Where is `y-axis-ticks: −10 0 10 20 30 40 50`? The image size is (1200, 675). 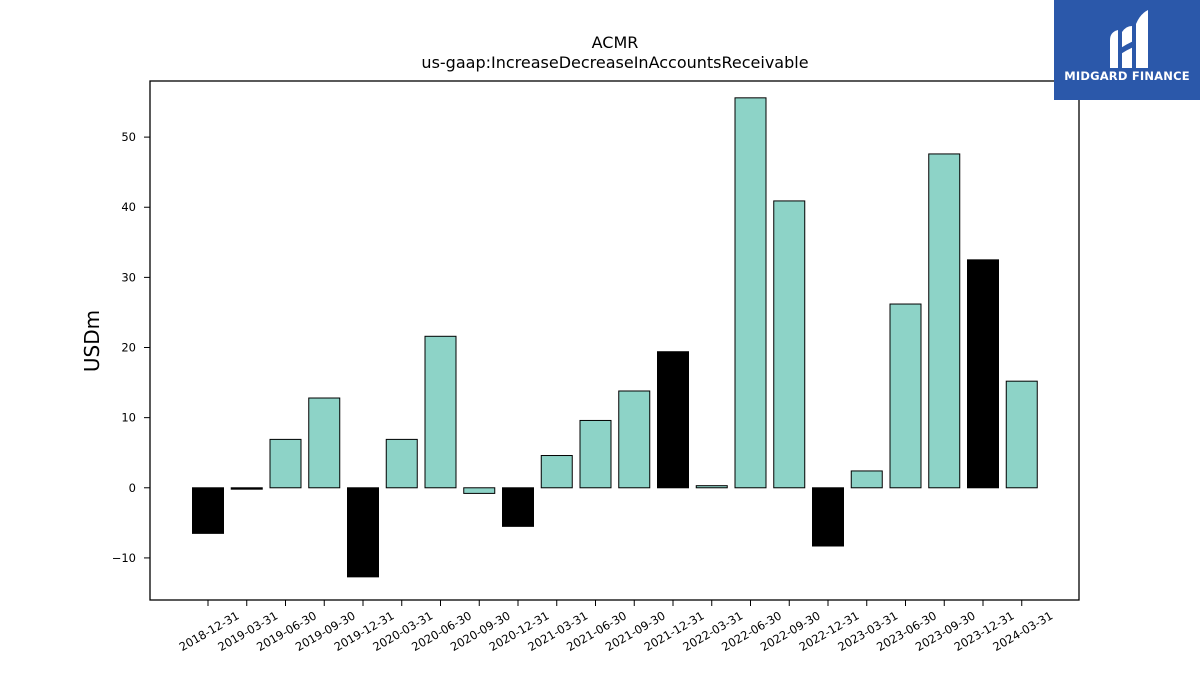 y-axis-ticks: −10 0 10 20 30 40 50 is located at coordinates (131, 347).